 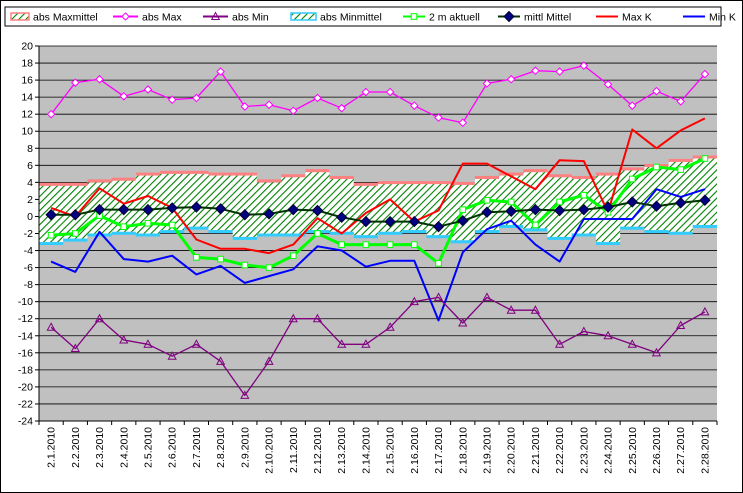 What do you see at coordinates (609, 450) in the screenshot?
I see `x-tick-label: 2.24.2010` at bounding box center [609, 450].